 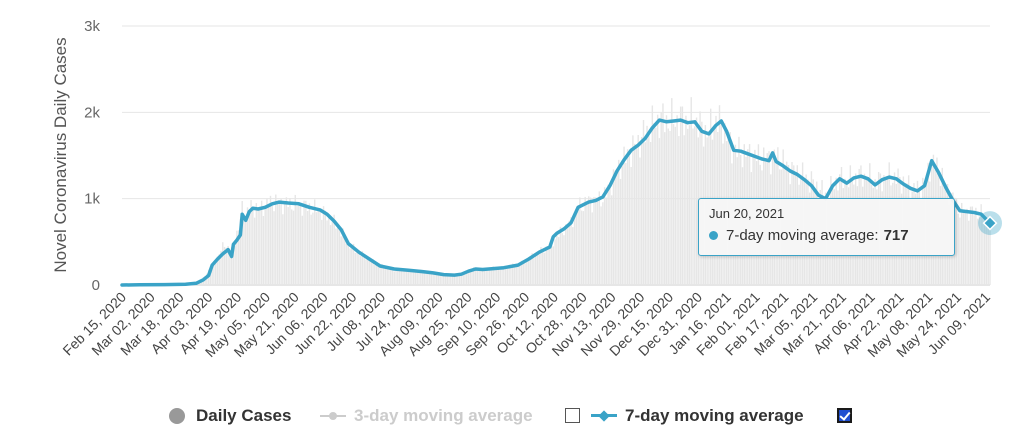 What do you see at coordinates (333, 416) in the screenshot?
I see `legend-symbol-3day-moving-average` at bounding box center [333, 416].